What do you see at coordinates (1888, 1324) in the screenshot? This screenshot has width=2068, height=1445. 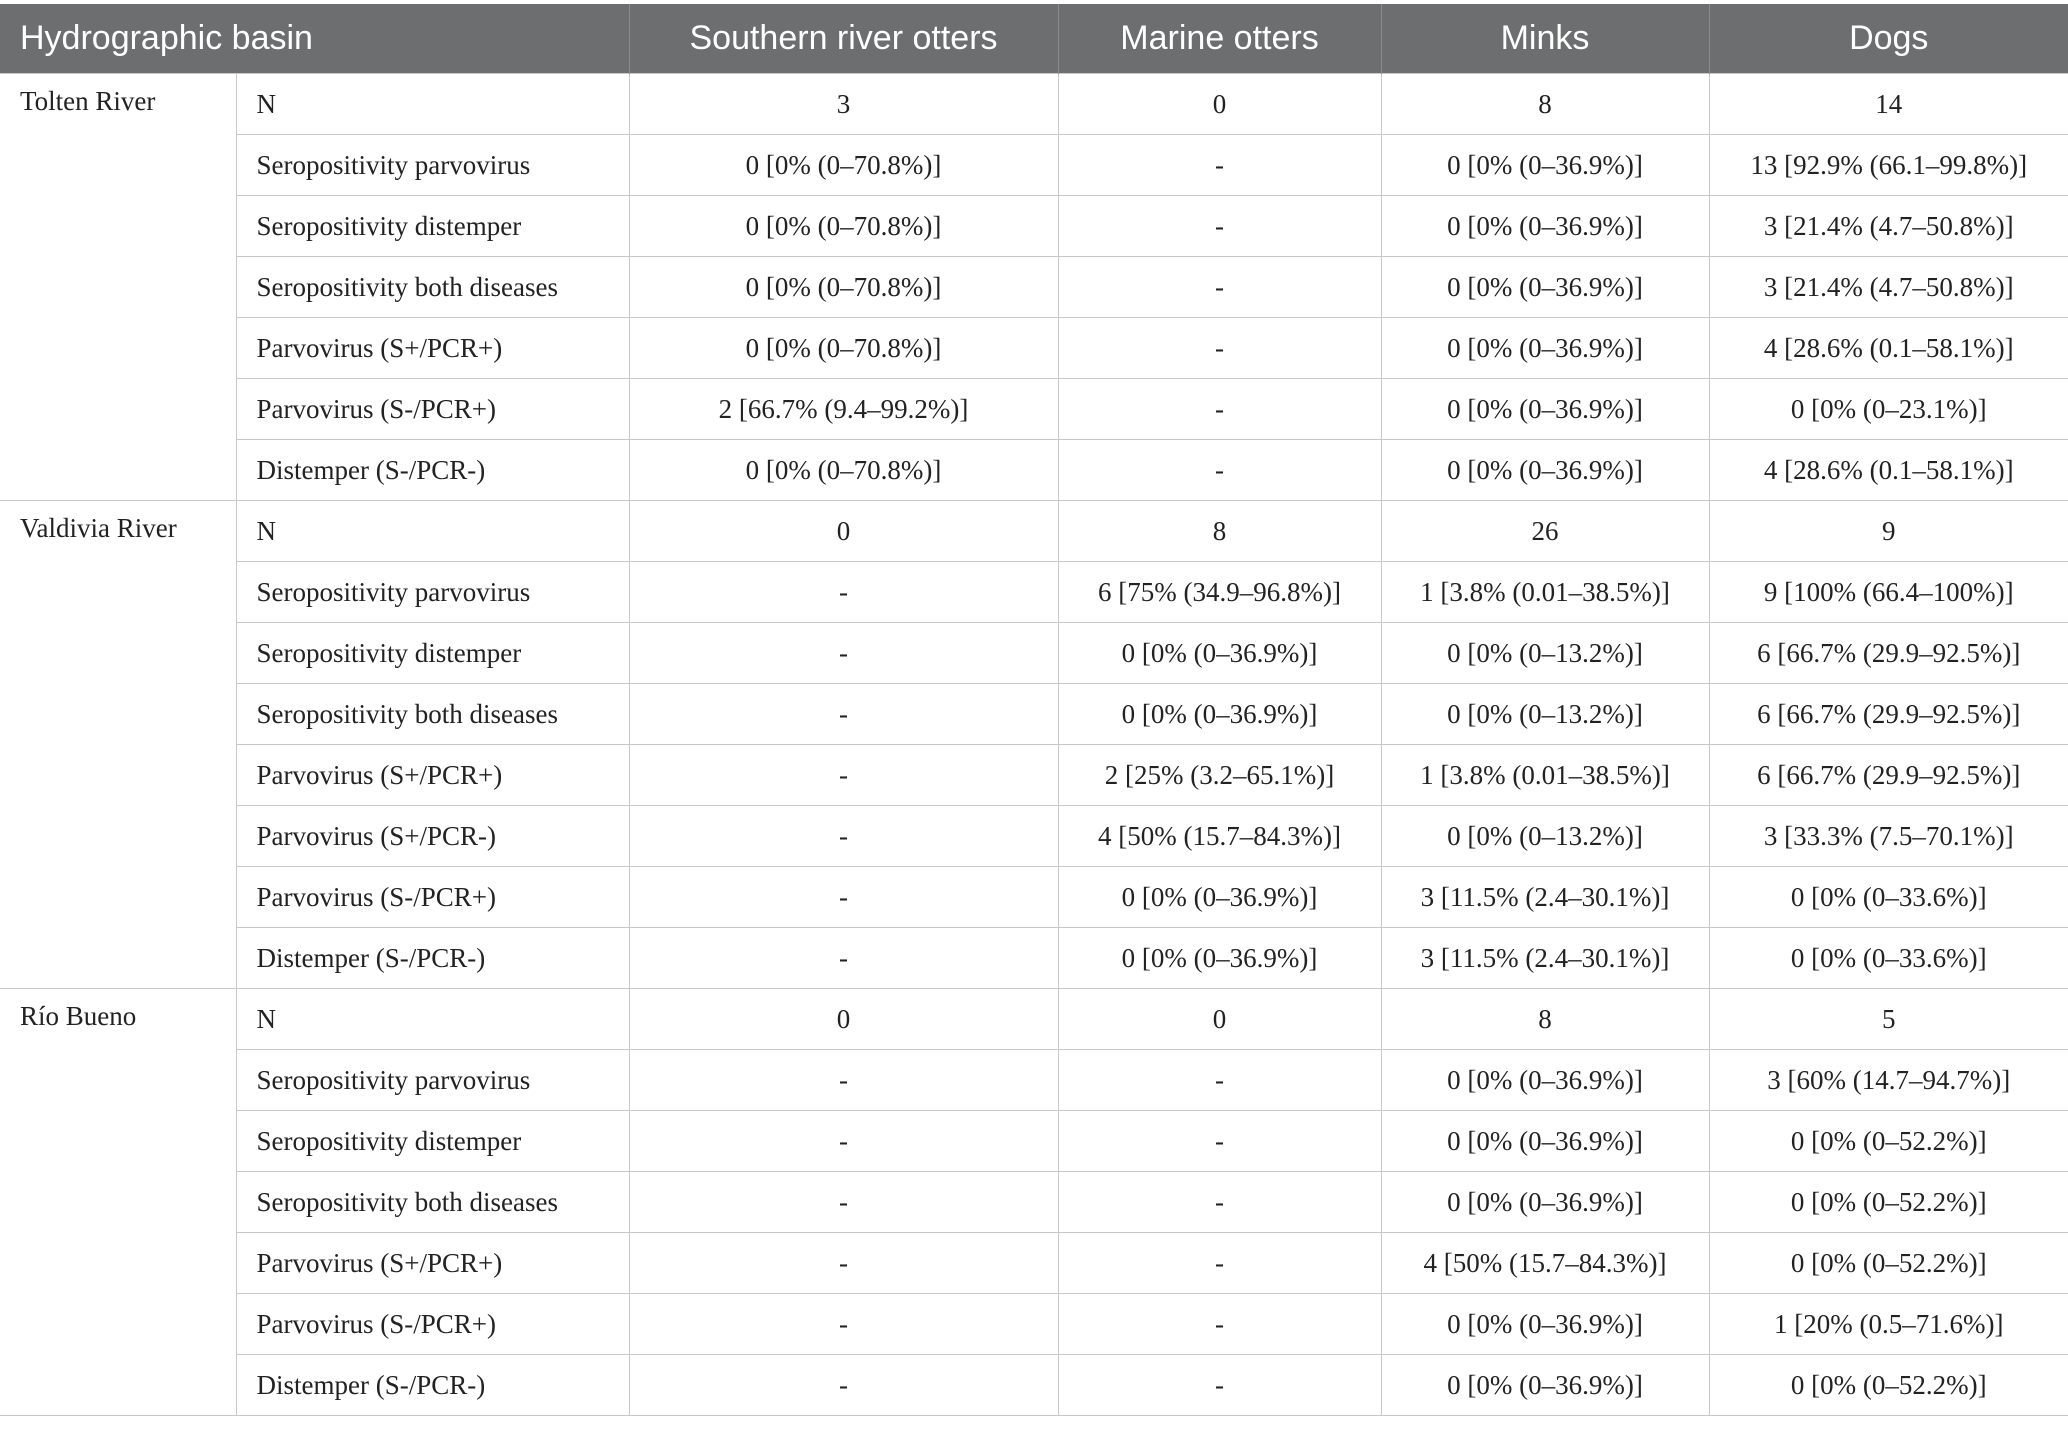 I see `value-cell: 1 [20% (0.5–71.6%)]` at bounding box center [1888, 1324].